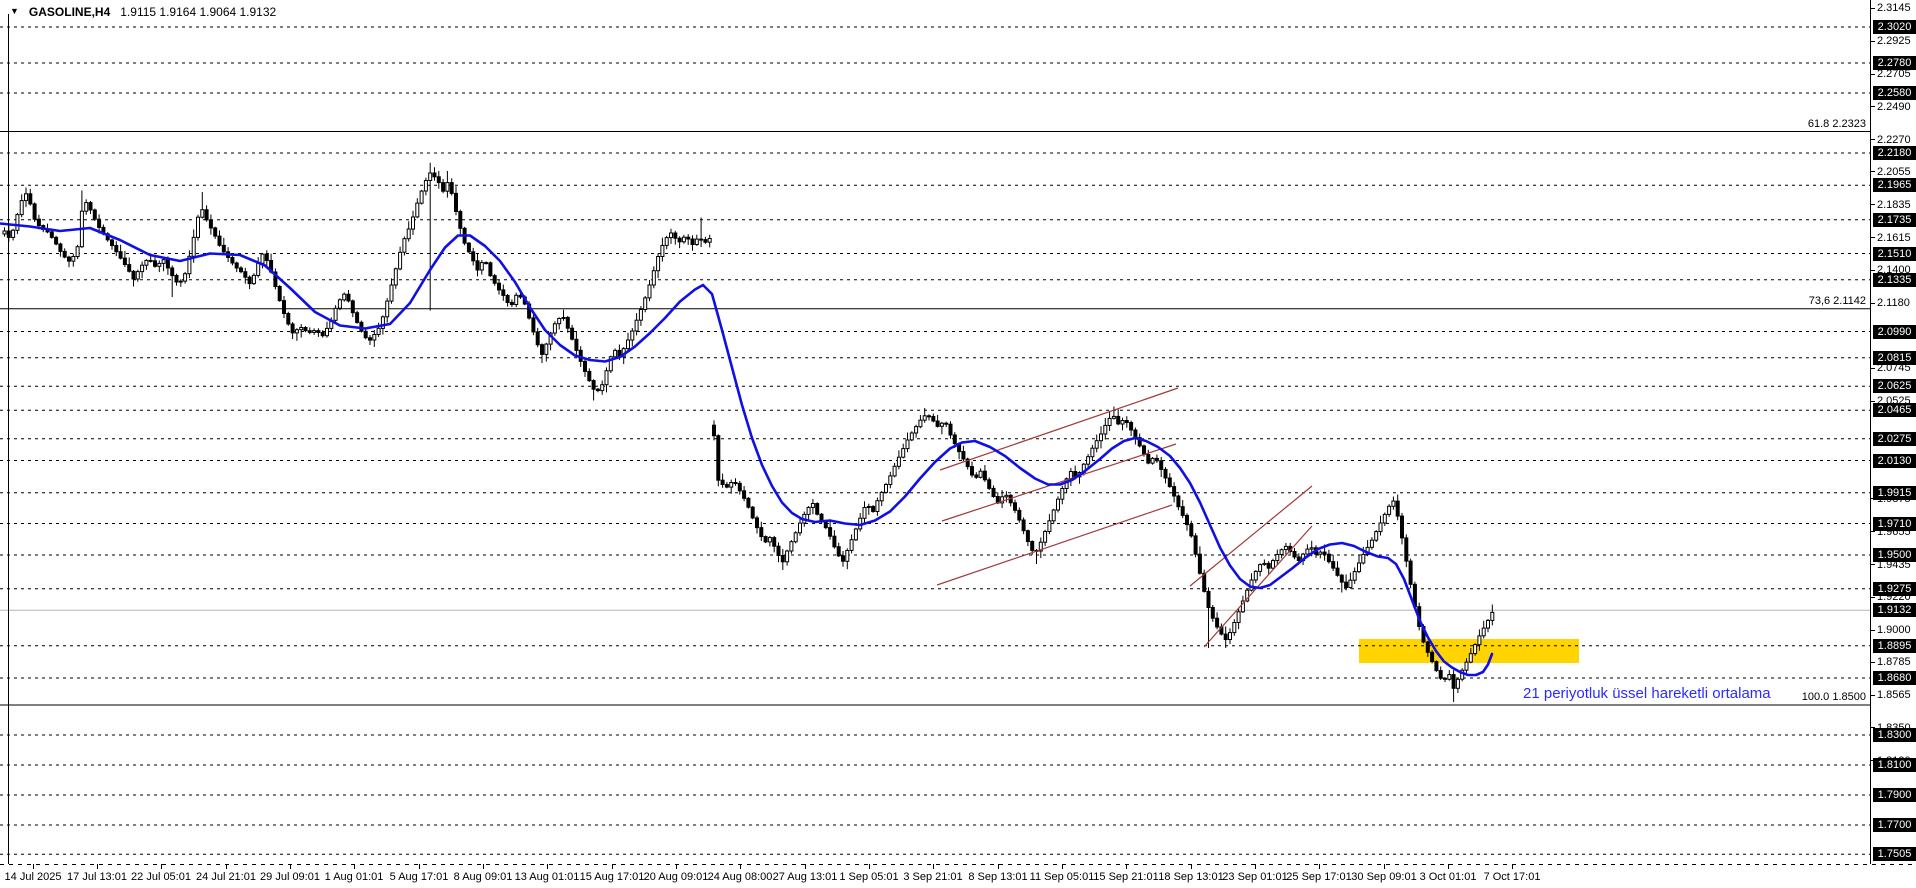 The image size is (1916, 888). What do you see at coordinates (1647, 693) in the screenshot?
I see `ema-annotation-text: 21 periyotluk üssel hareketli ortalama` at bounding box center [1647, 693].